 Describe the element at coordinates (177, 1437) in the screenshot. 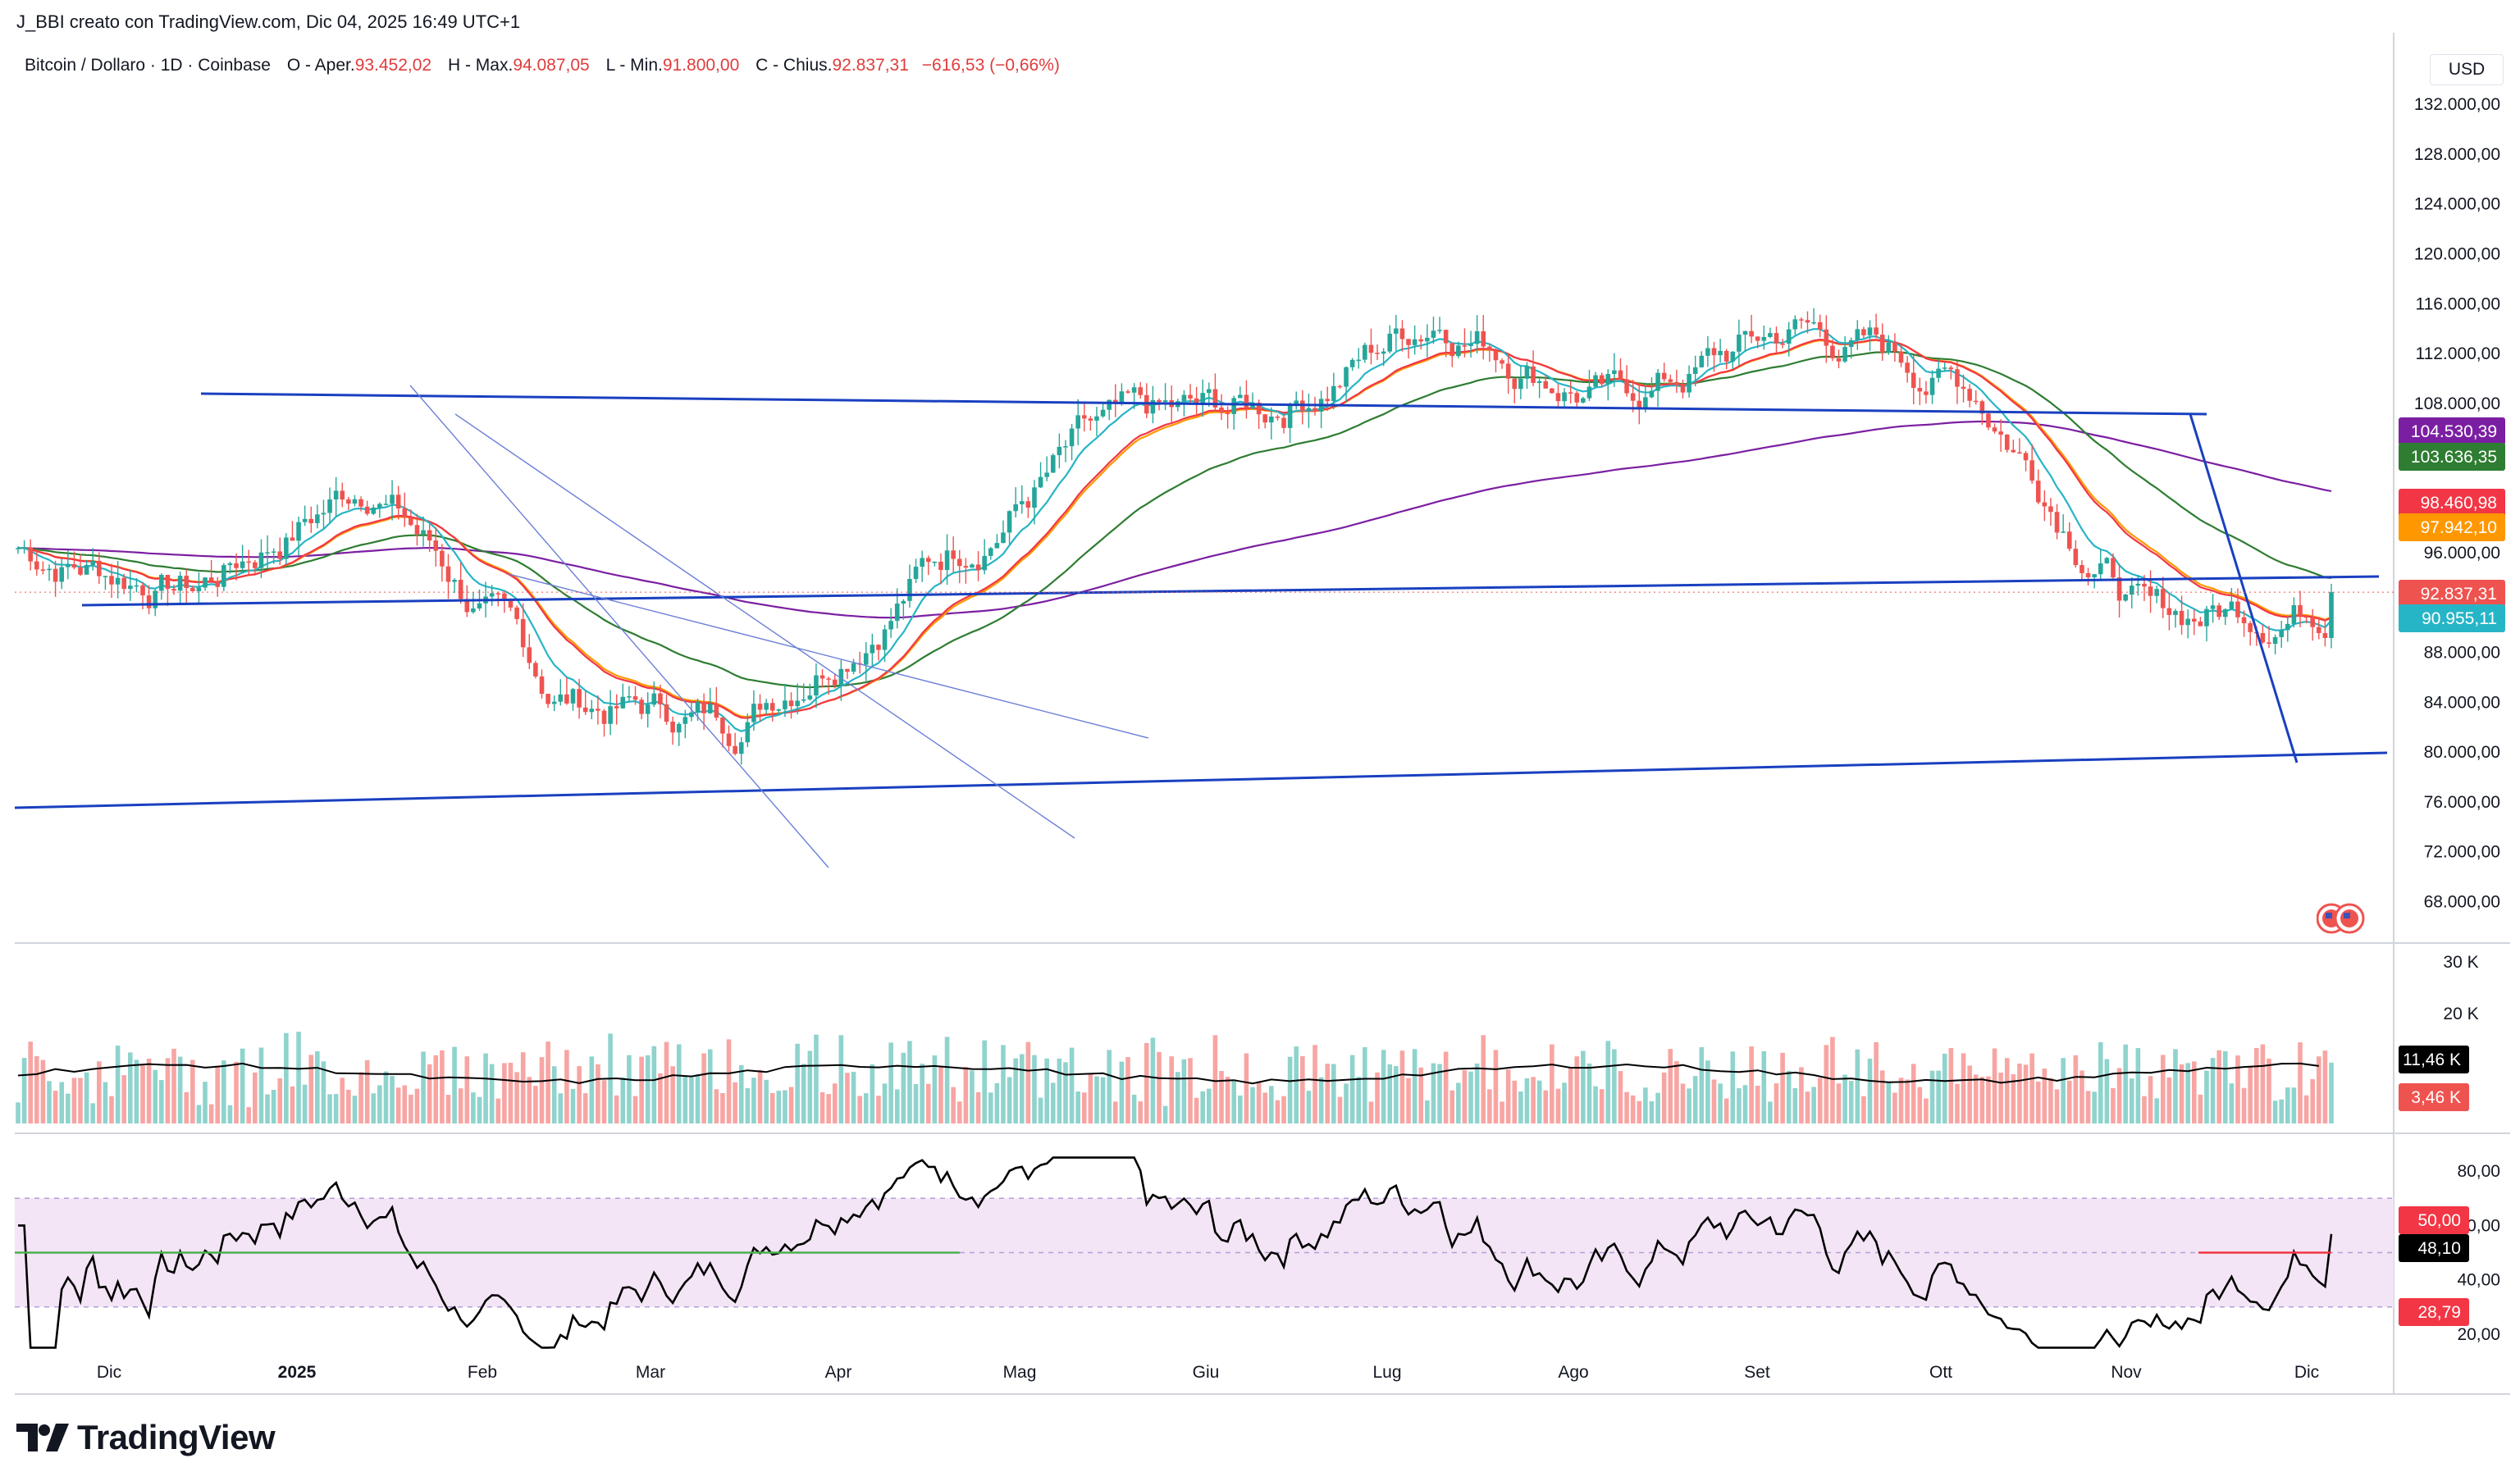

I see `tradingview-logo-text: TradingView` at that location.